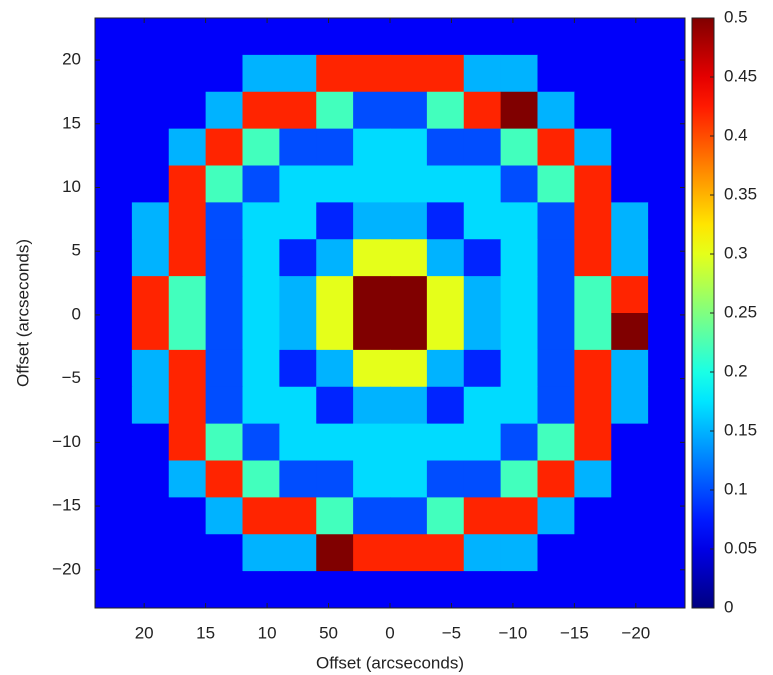  What do you see at coordinates (76, 313) in the screenshot?
I see `y-tick-label: 0` at bounding box center [76, 313].